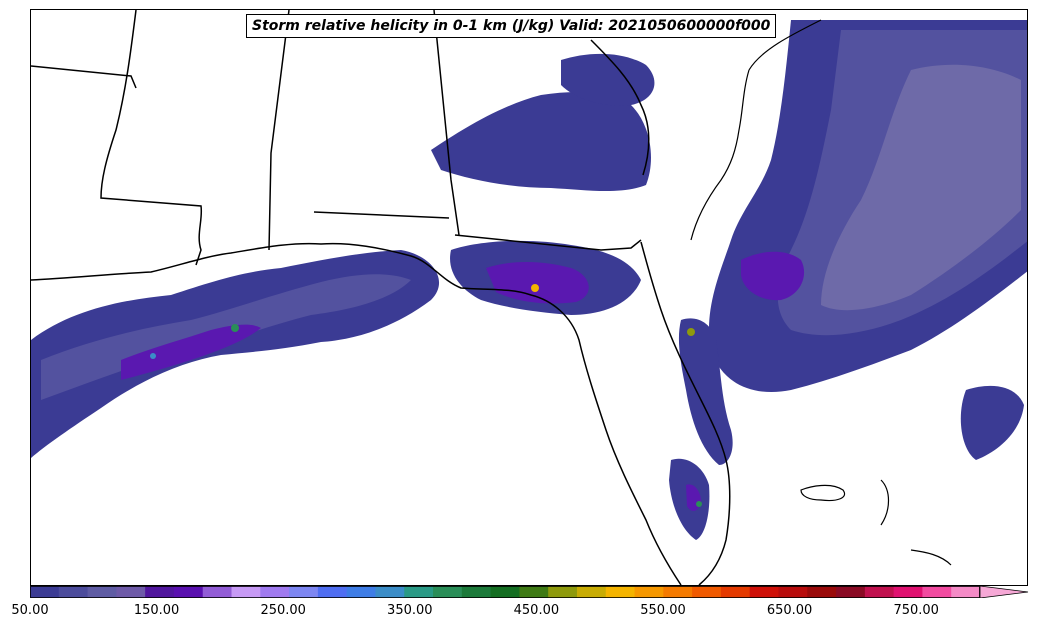 The image size is (1037, 633). What do you see at coordinates (283, 610) in the screenshot?
I see `colorbar-tick-label: 250.00` at bounding box center [283, 610].